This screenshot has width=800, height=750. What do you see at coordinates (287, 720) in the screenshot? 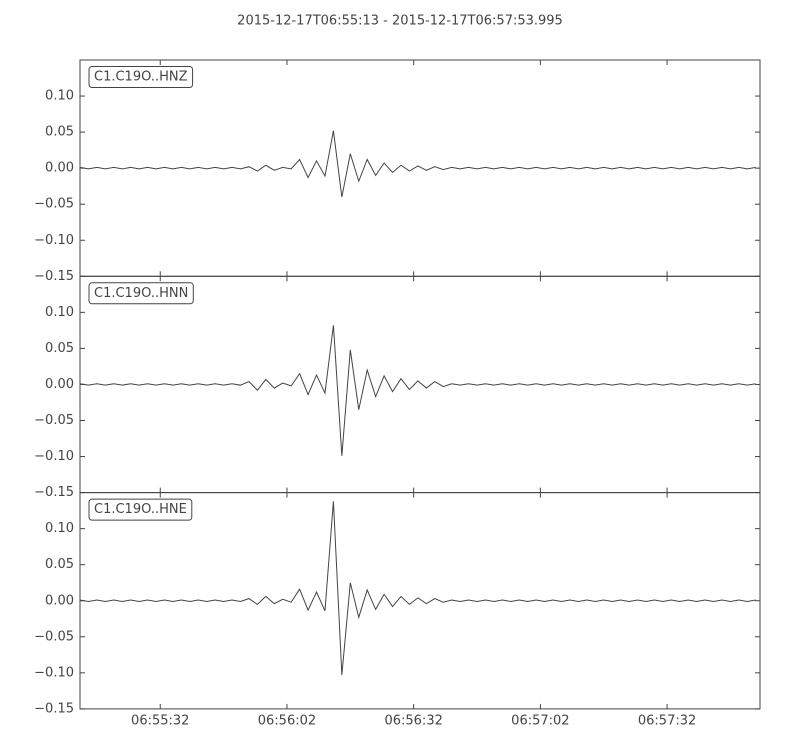
I see `x-tick-label: 06:56:02` at bounding box center [287, 720].